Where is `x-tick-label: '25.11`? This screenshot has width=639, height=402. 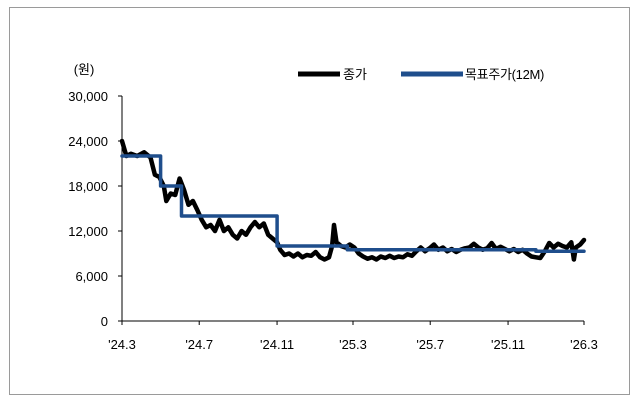 x-tick-label: '25.11 is located at coordinates (508, 344).